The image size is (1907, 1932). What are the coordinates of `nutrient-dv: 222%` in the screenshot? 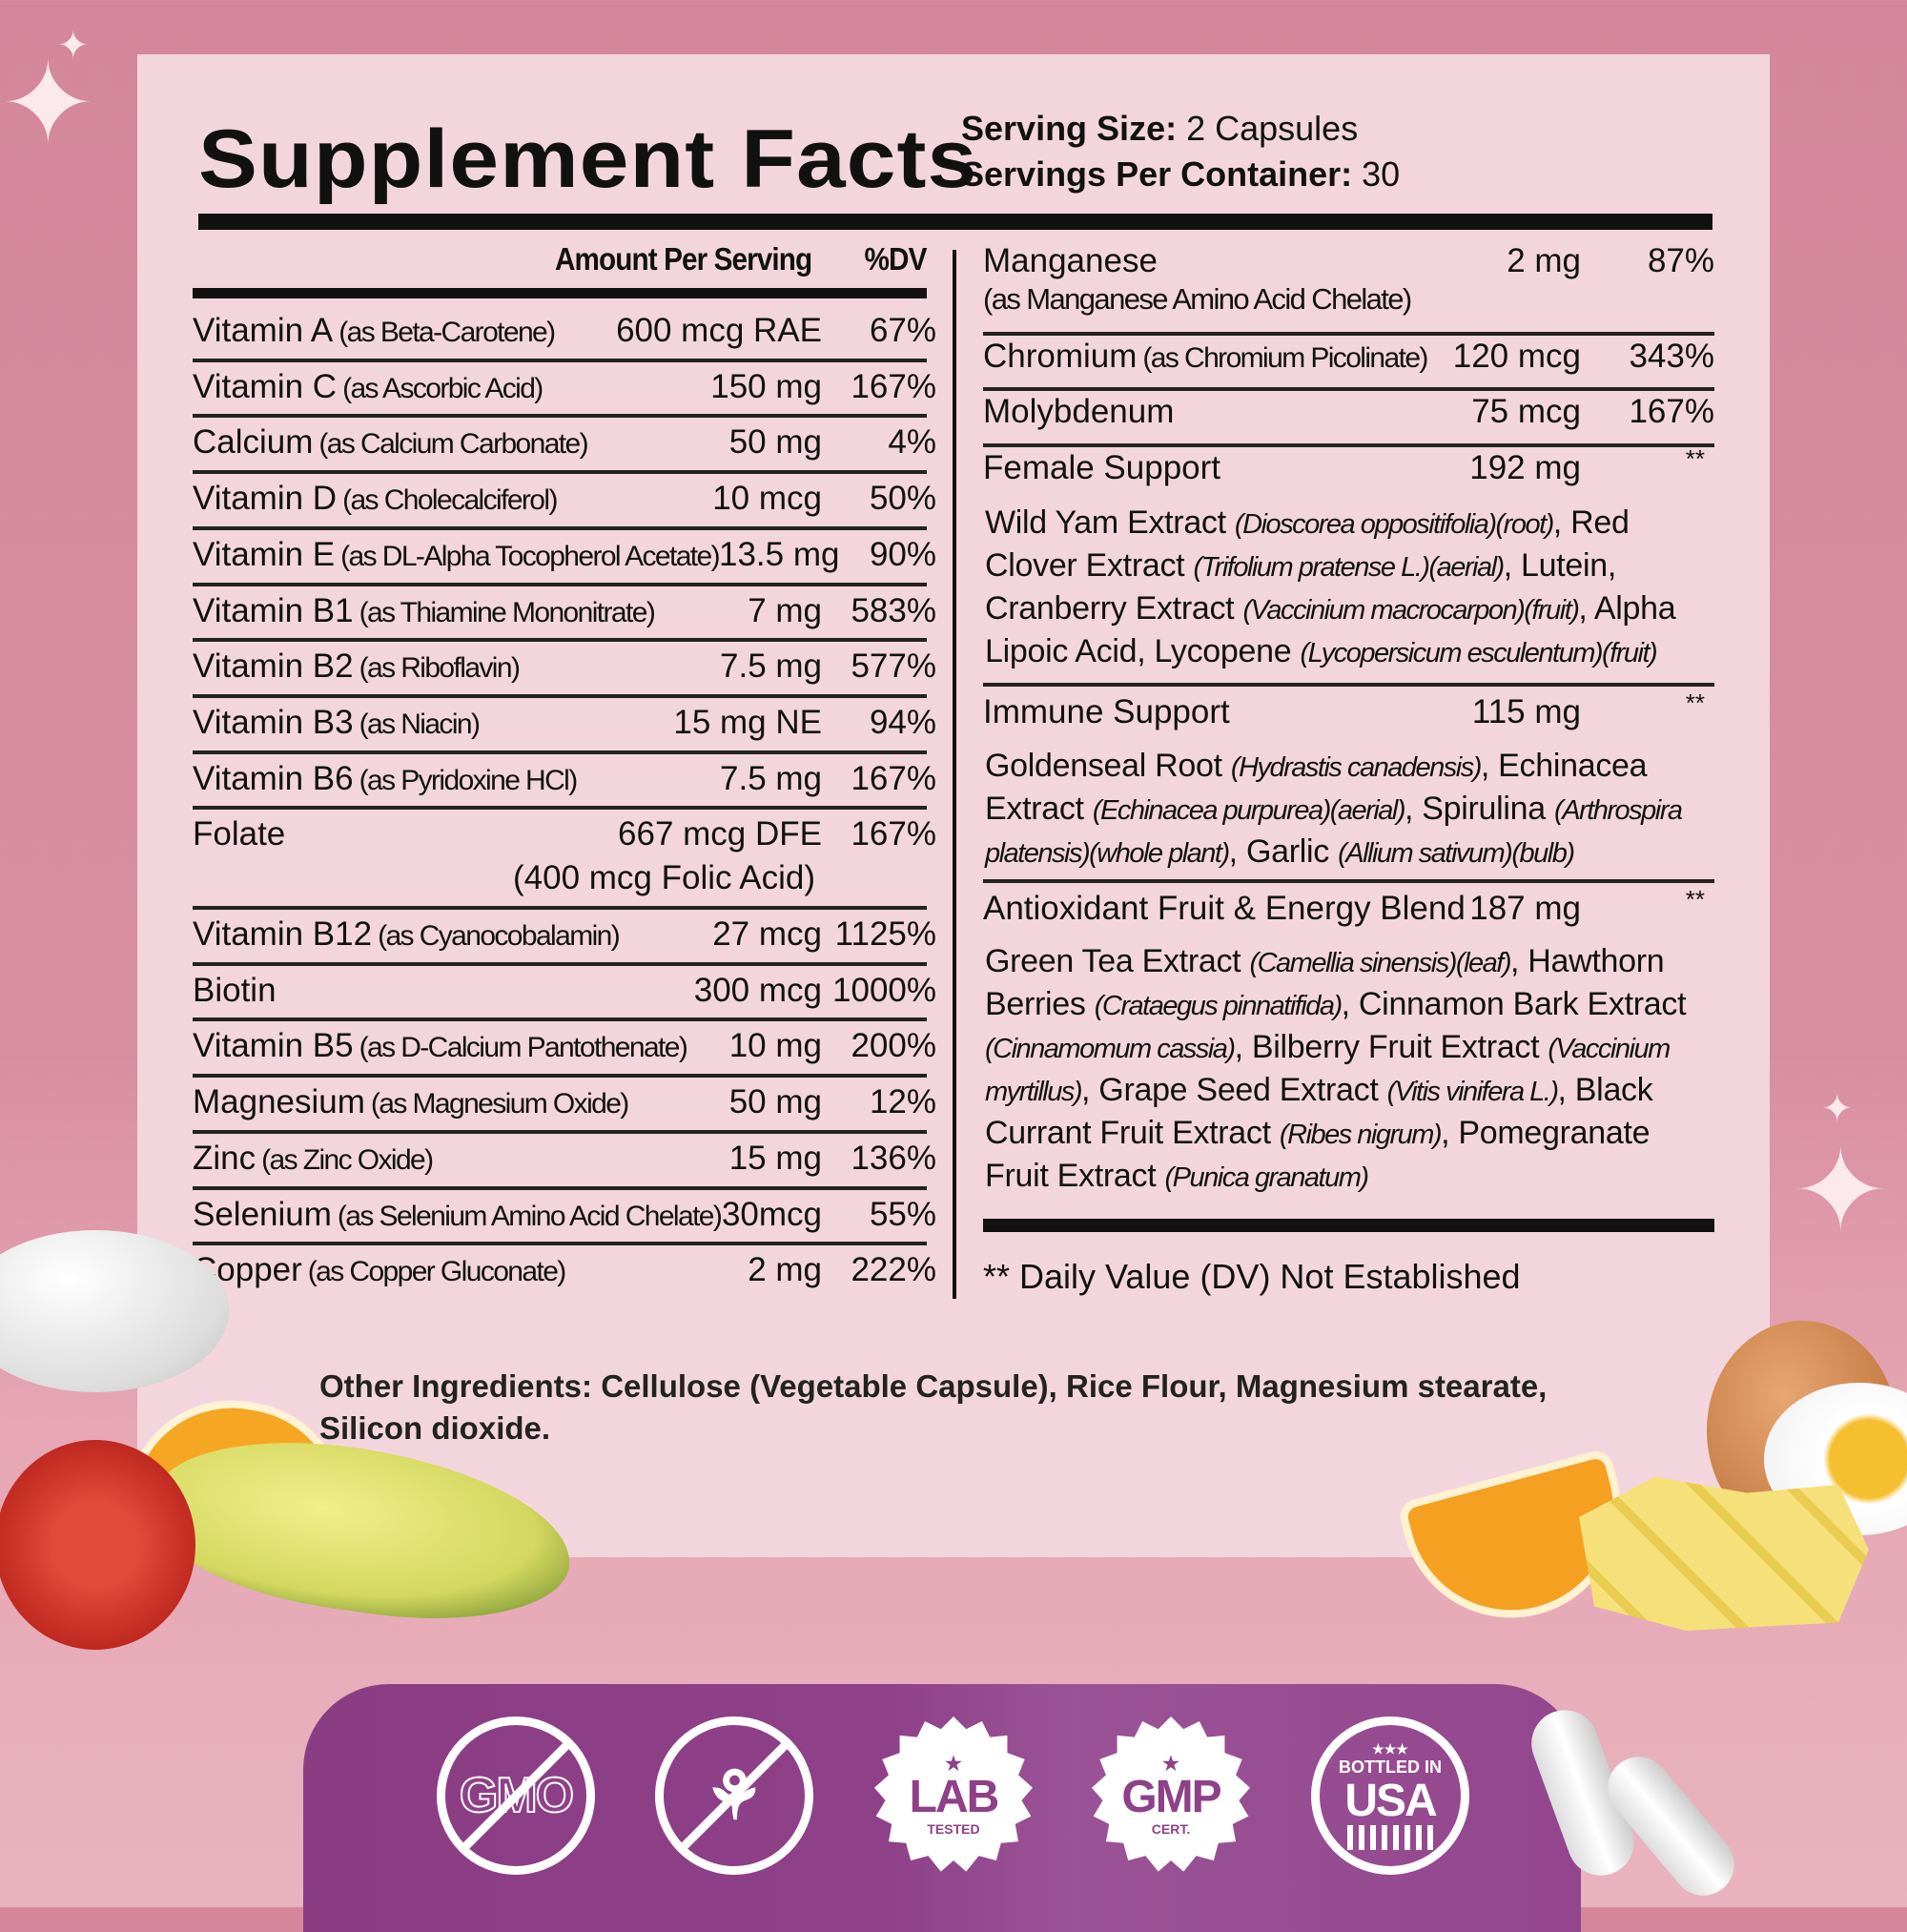 It's located at (893, 1270).